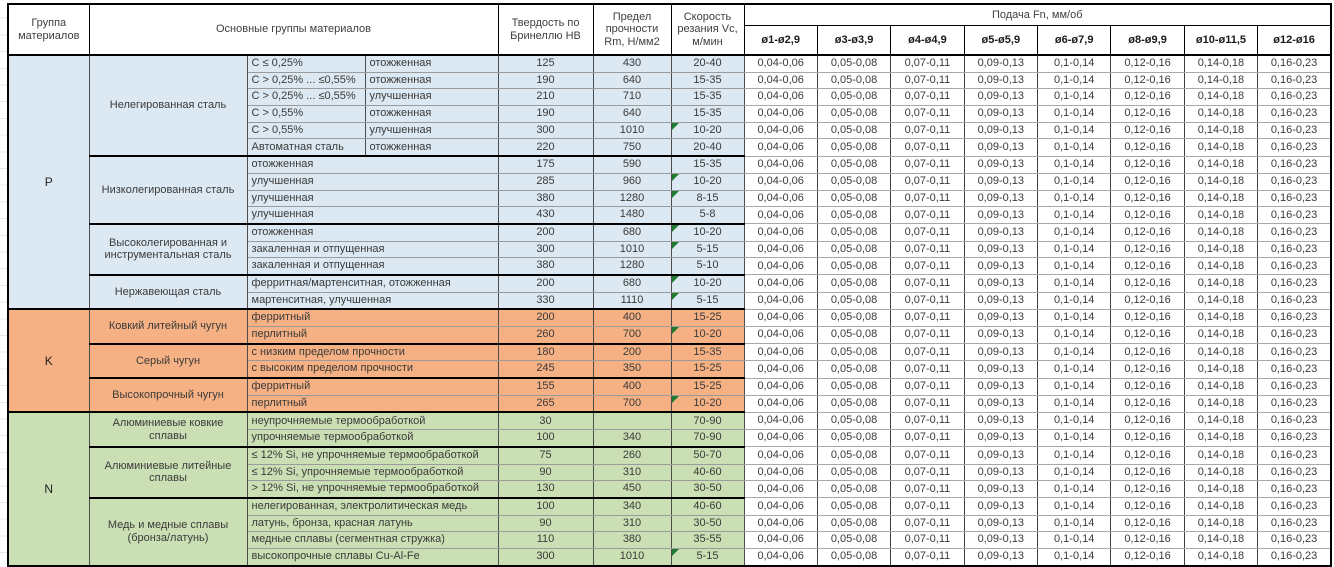 This screenshot has height=567, width=1334. I want to click on hardness-hb-cell: 75, so click(545, 455).